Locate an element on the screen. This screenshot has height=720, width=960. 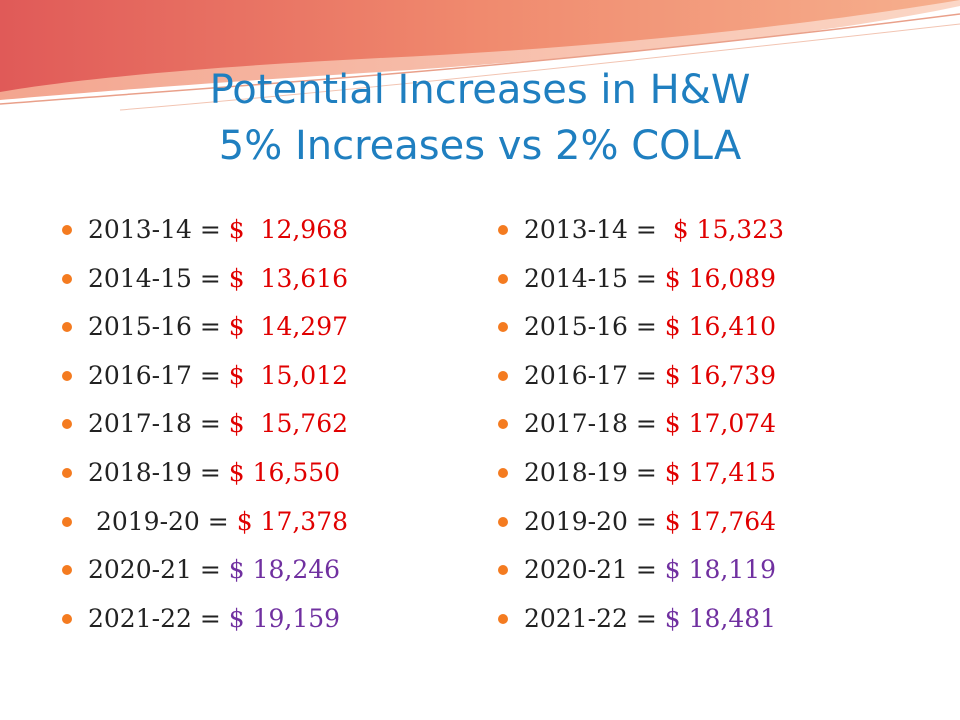
amount-value: 15,323 is located at coordinates (740, 229).